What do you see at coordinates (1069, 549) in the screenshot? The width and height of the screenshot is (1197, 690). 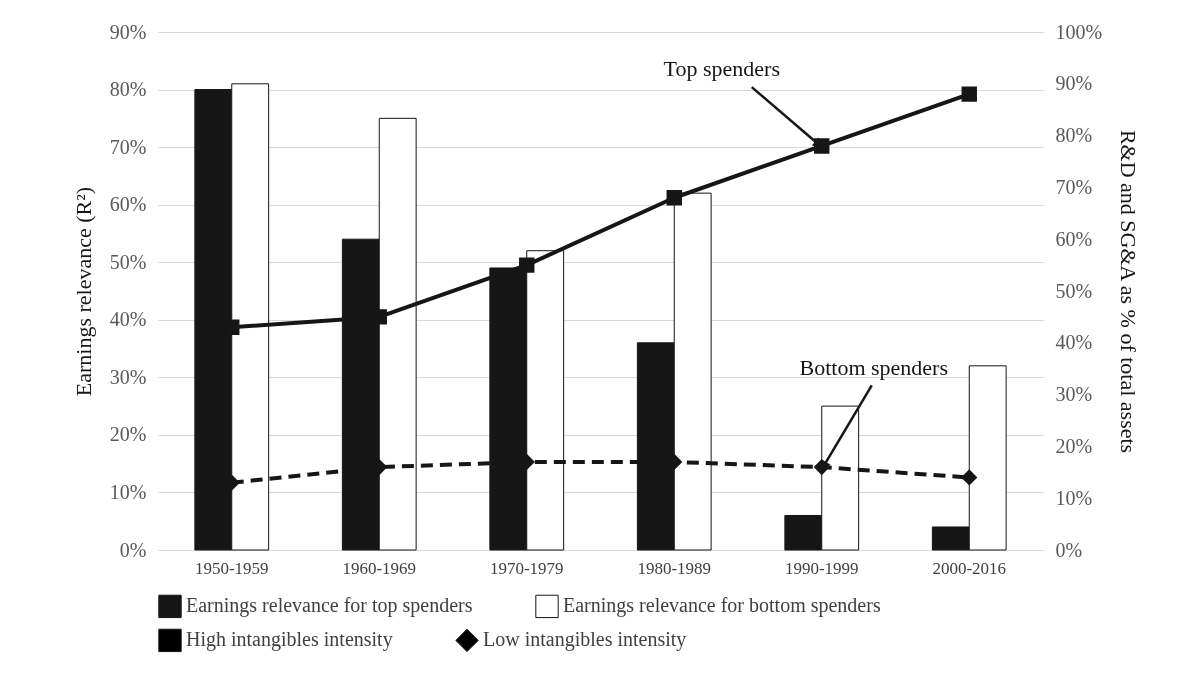 I see `y2-tick-label: 0%` at bounding box center [1069, 549].